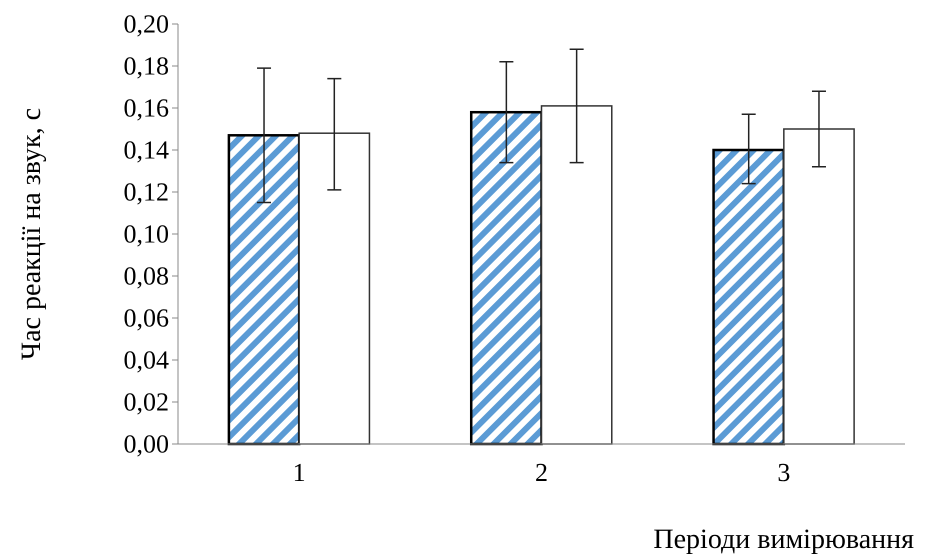  Describe the element at coordinates (146, 443) in the screenshot. I see `y-tick-label: 0,00` at that location.